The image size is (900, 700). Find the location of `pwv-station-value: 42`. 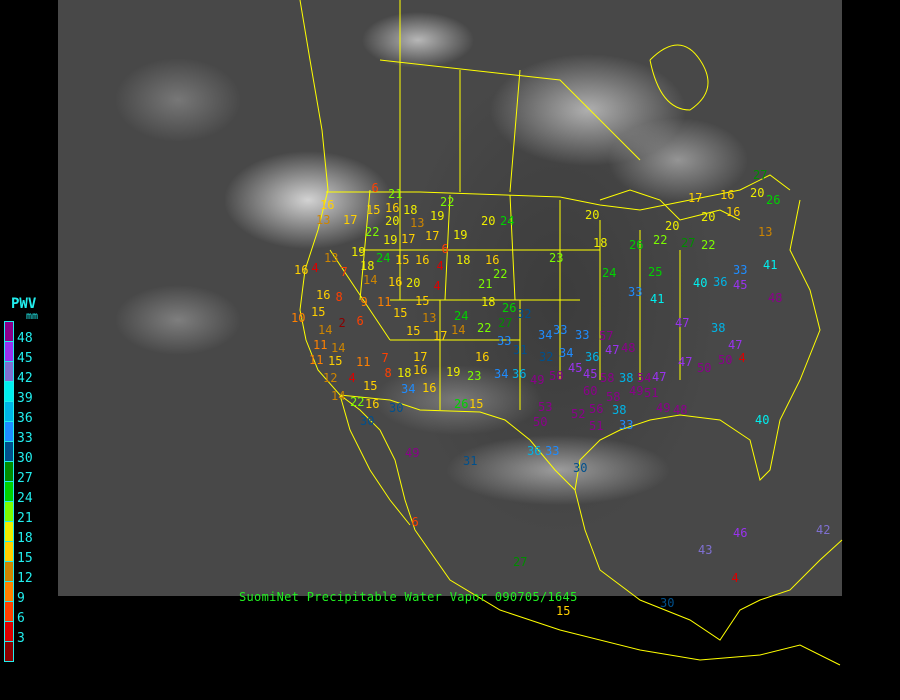

pwv-station-value: 42 is located at coordinates (823, 530).